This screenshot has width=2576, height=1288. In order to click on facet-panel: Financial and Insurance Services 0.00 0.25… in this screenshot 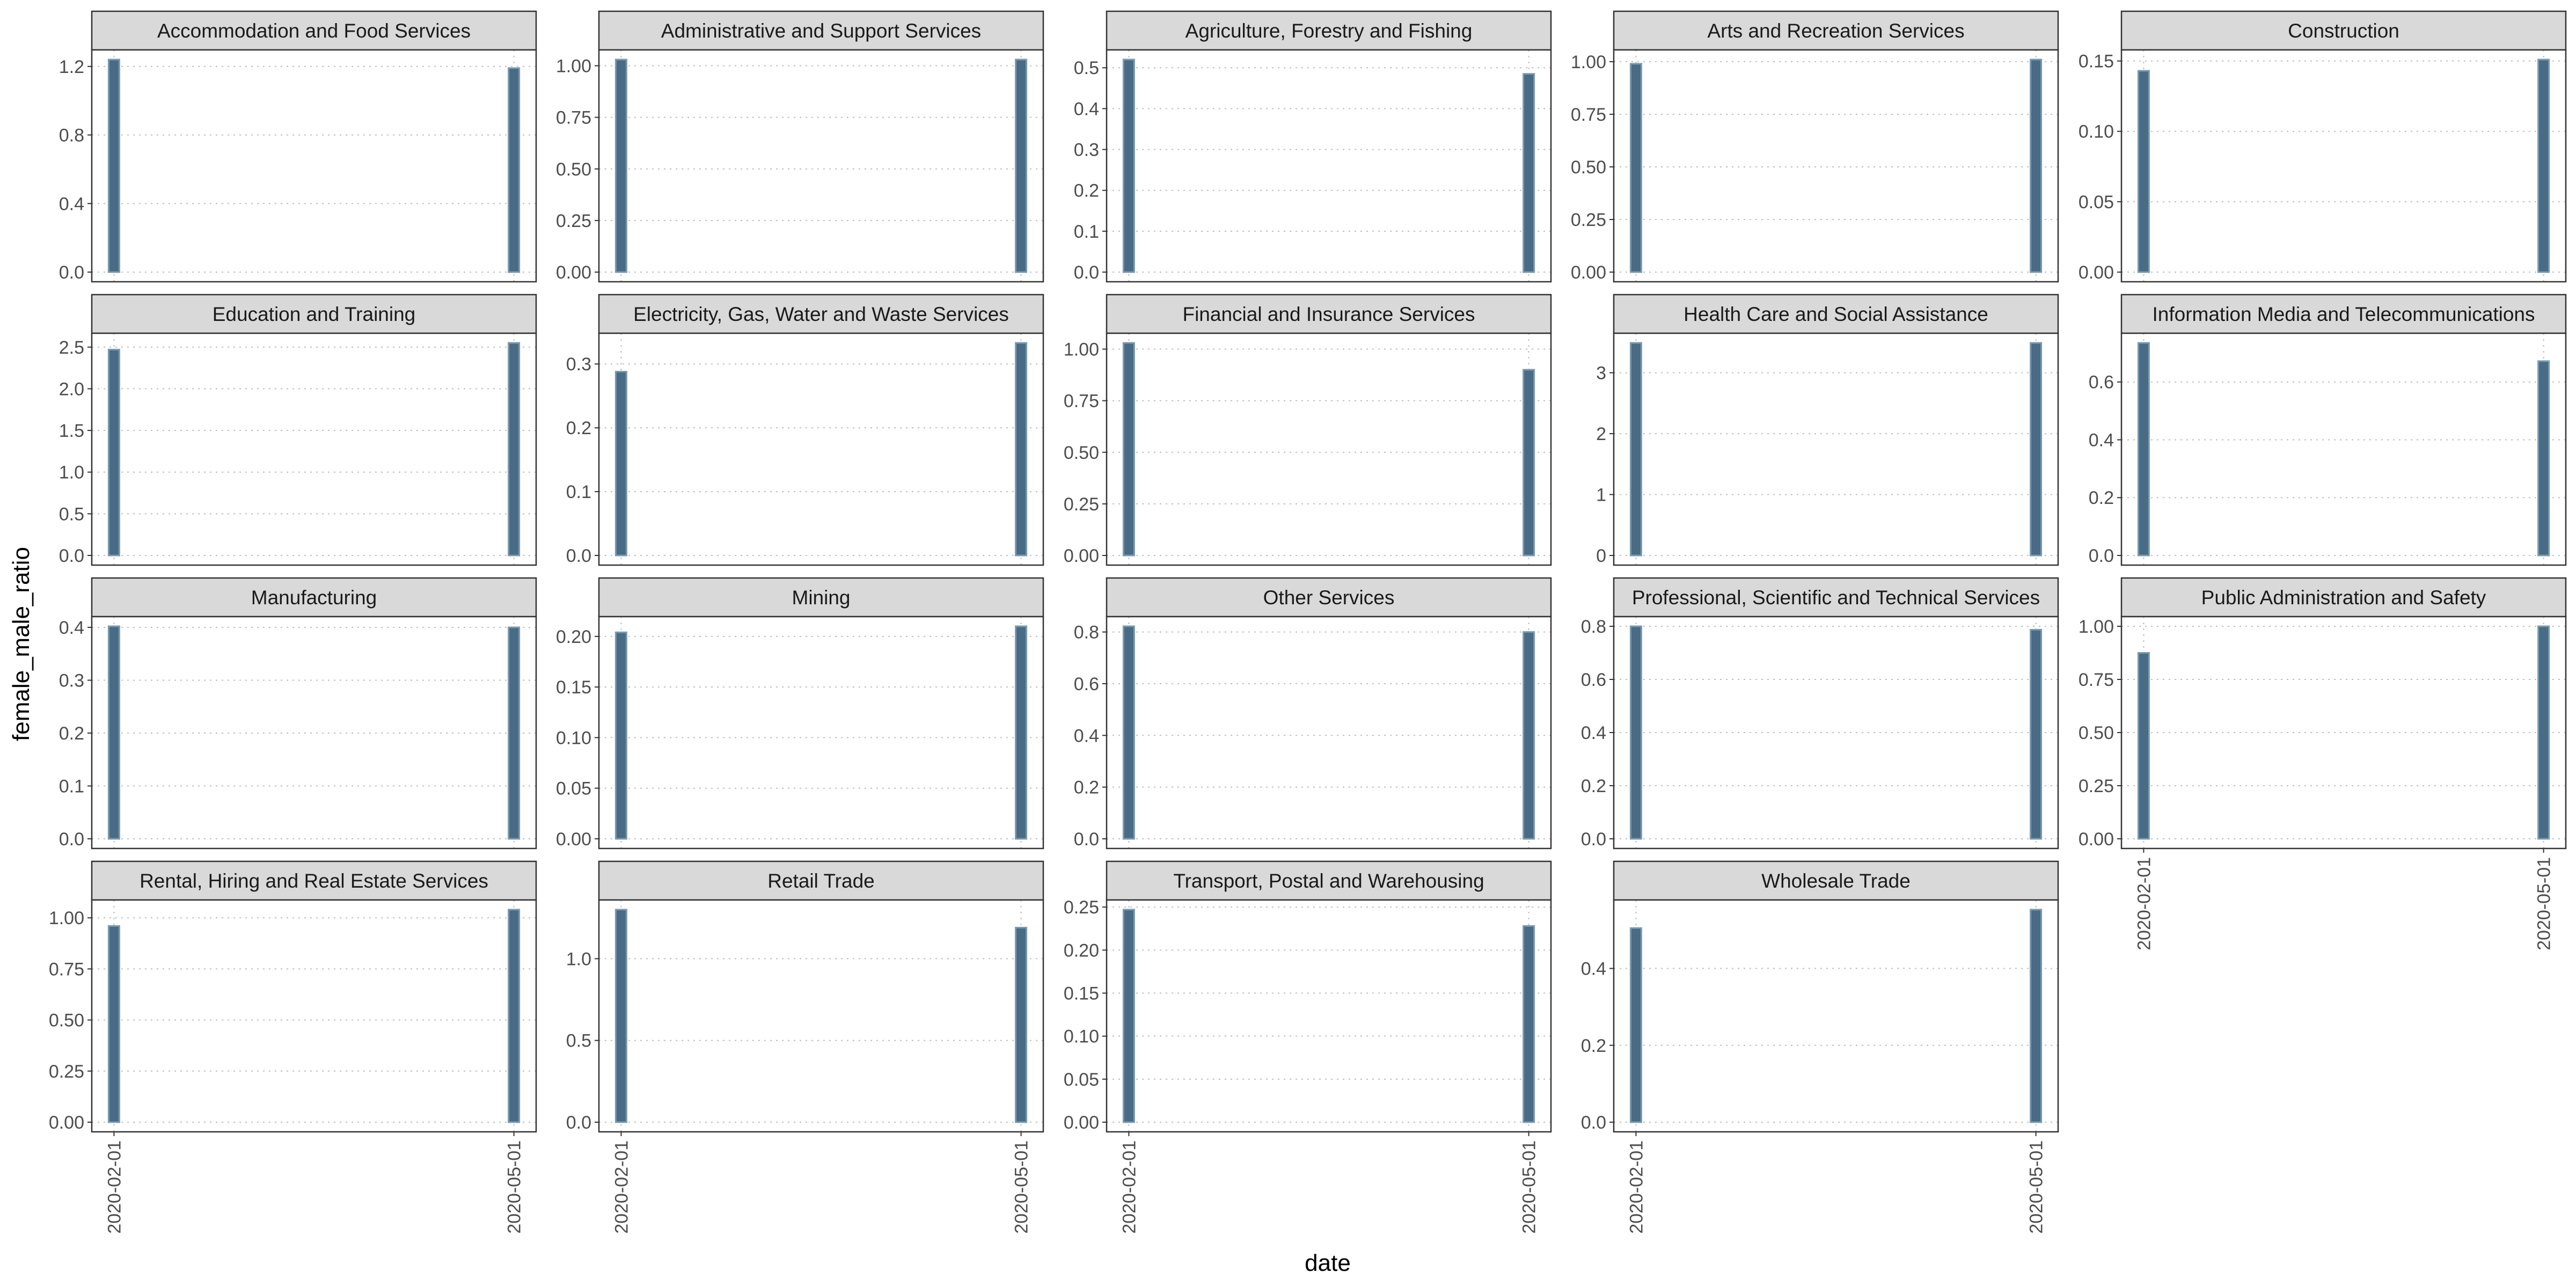, I will do `click(1308, 430)`.